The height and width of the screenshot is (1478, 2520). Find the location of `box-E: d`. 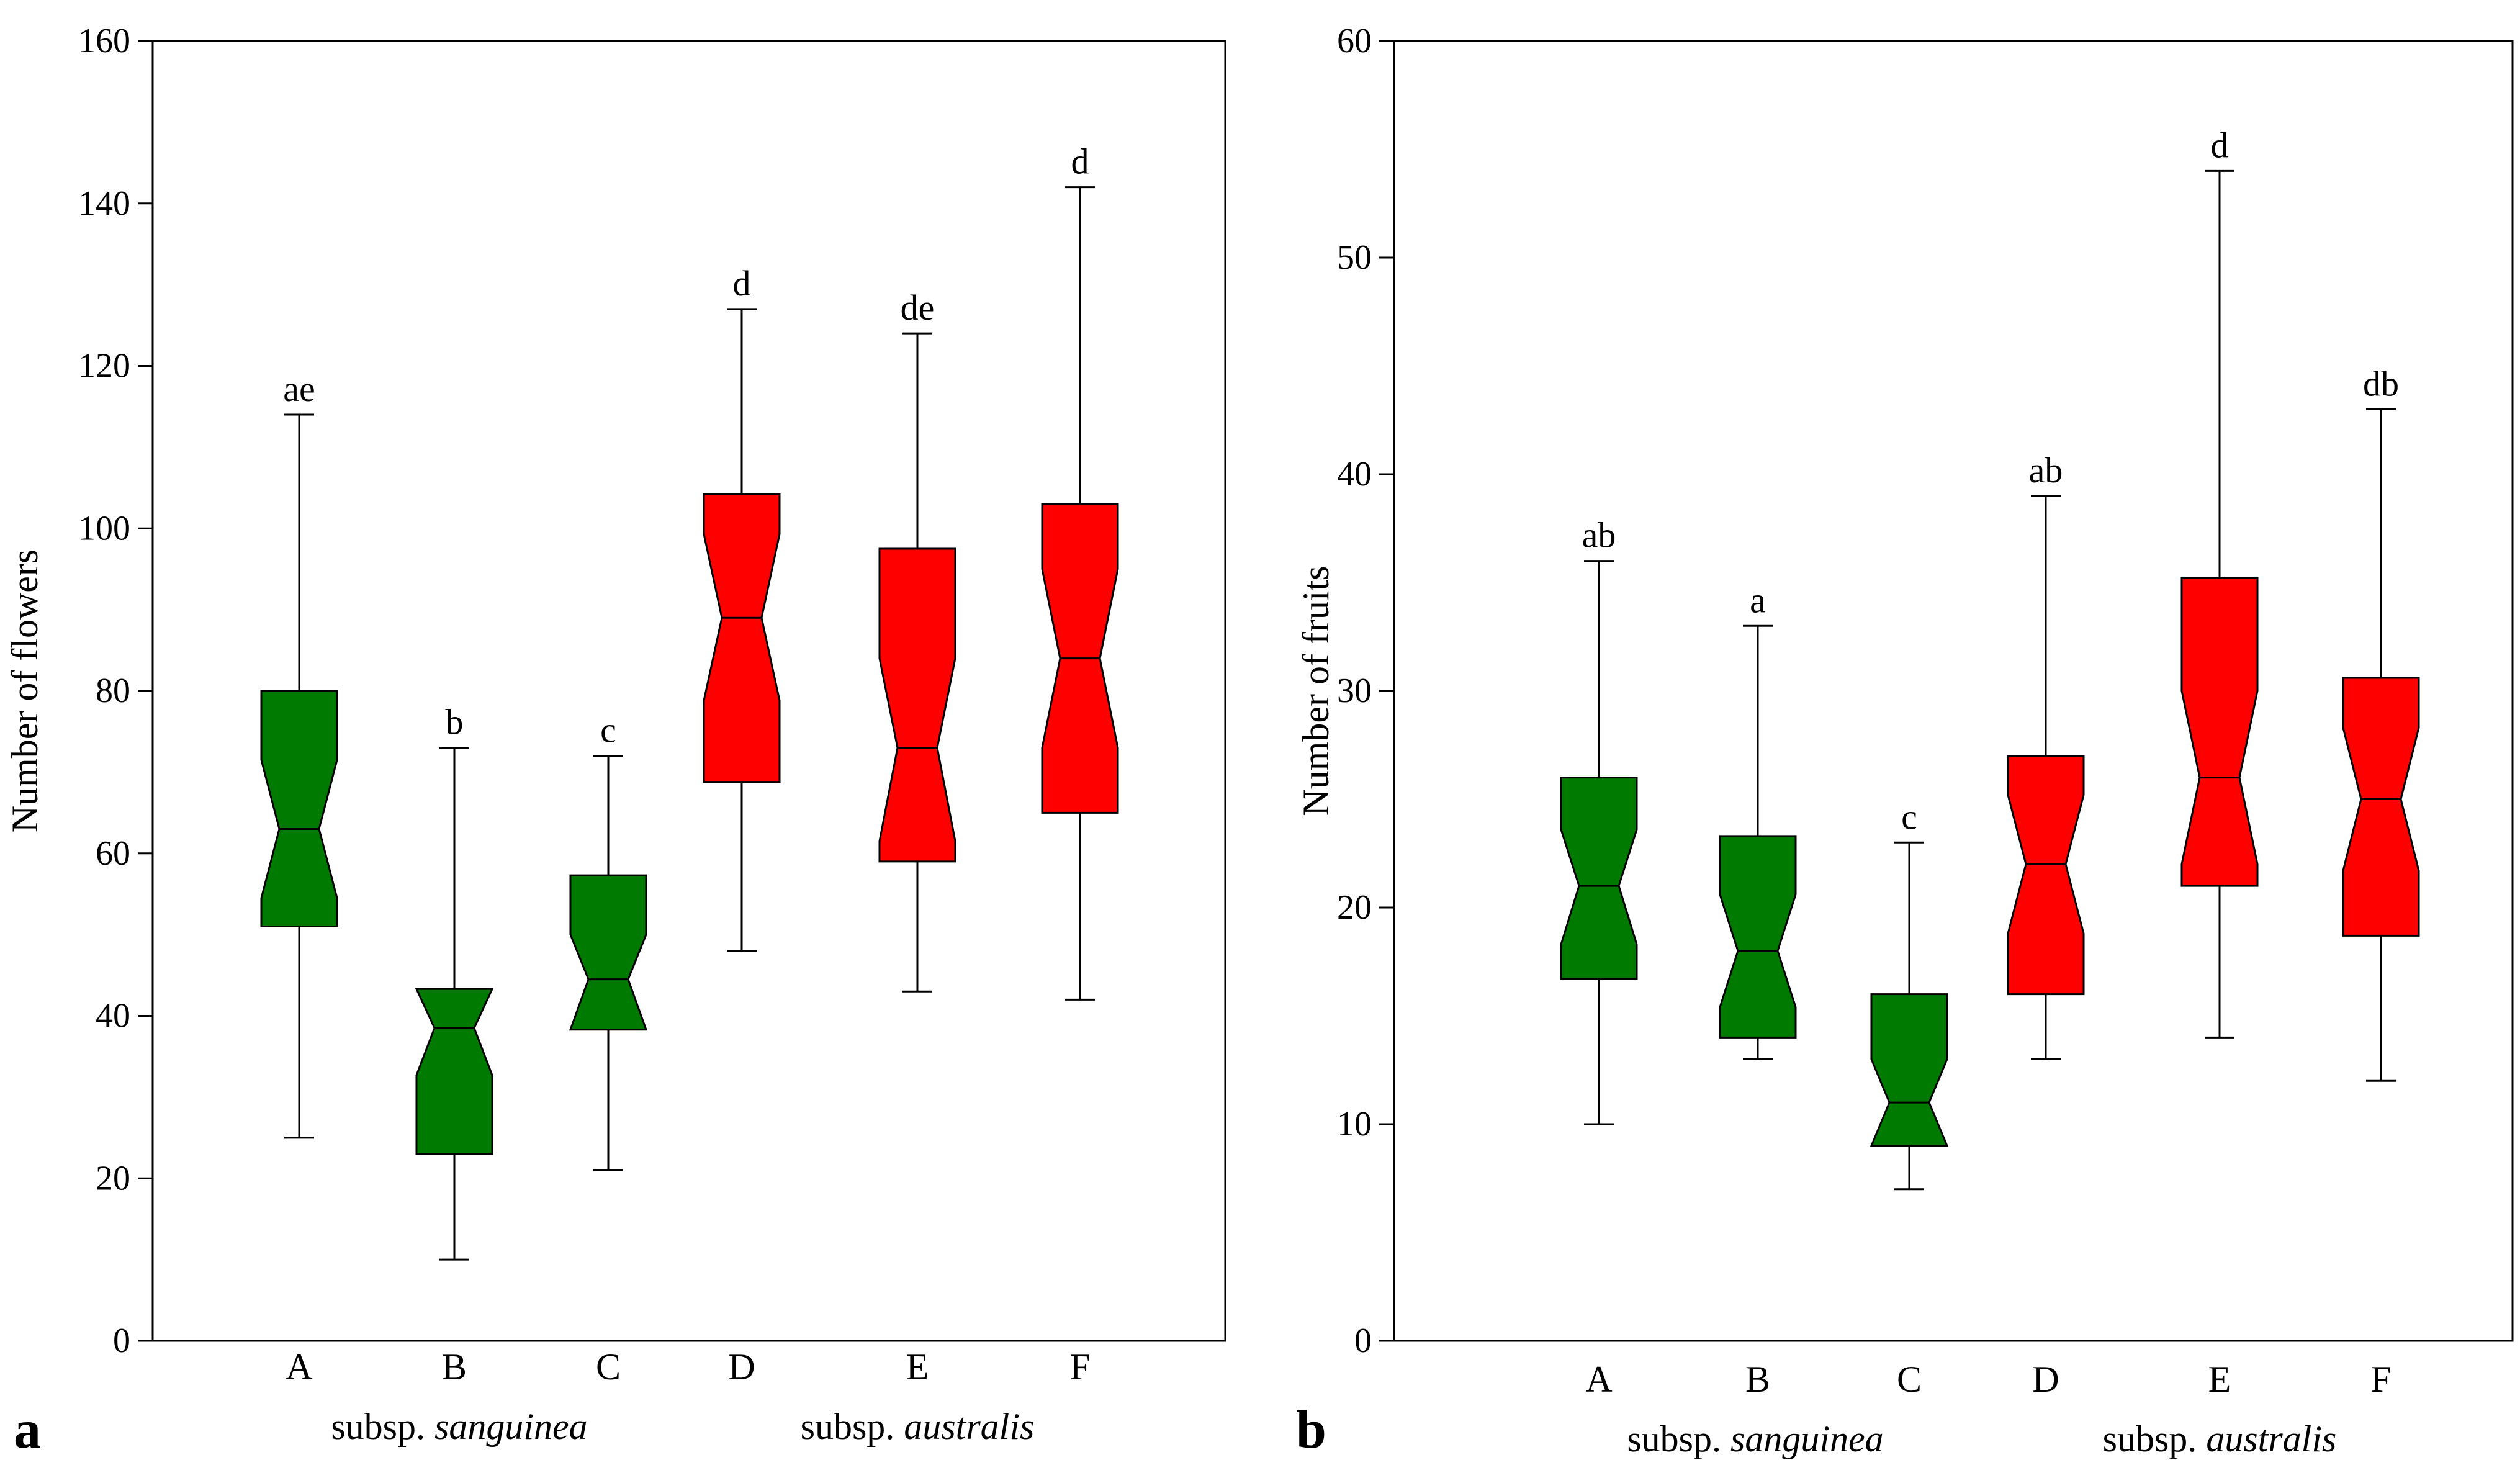

box-E: d is located at coordinates (2219, 582).